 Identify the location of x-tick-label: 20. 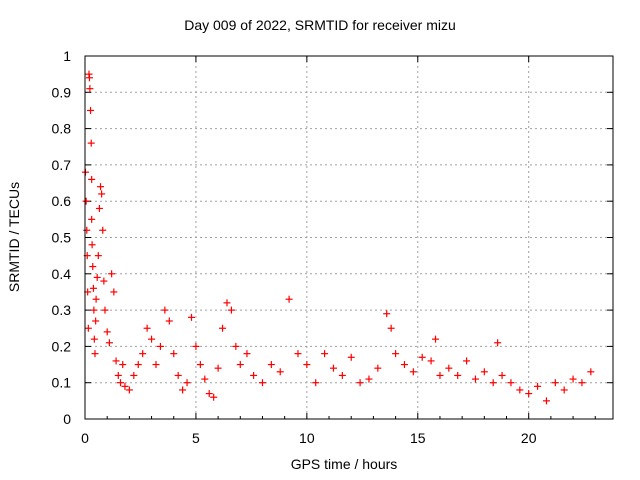
(529, 438).